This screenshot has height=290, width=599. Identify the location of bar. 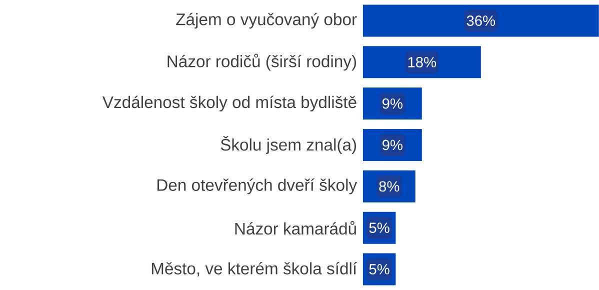
(480, 20).